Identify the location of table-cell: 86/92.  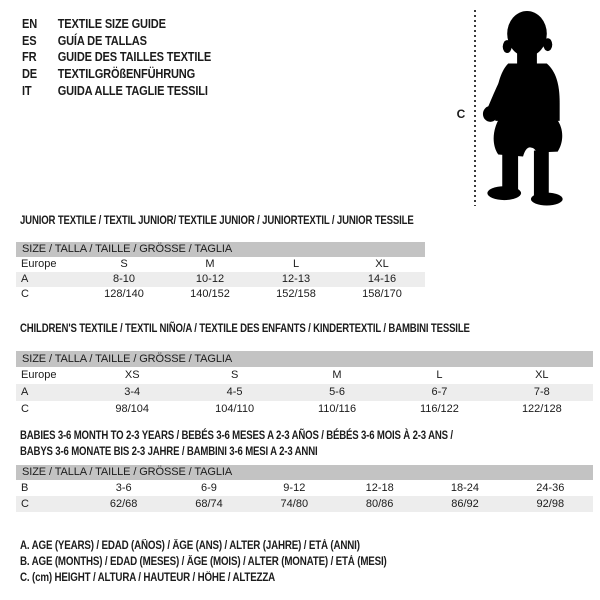
(465, 504).